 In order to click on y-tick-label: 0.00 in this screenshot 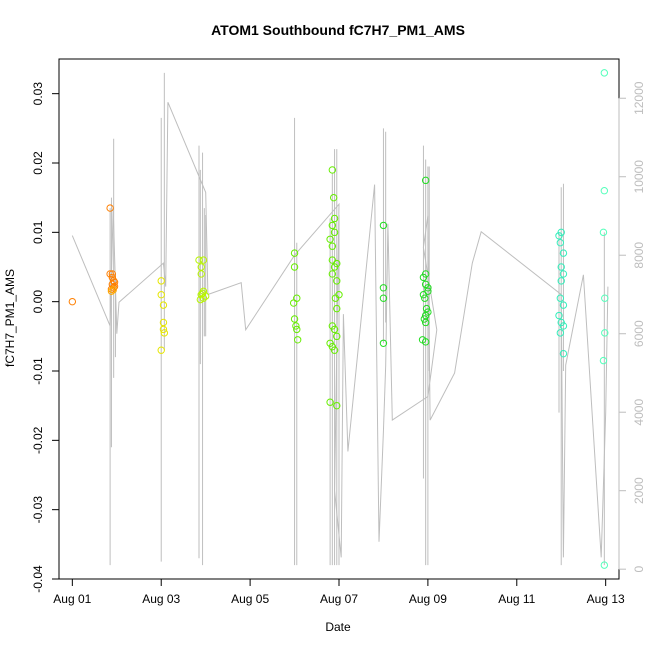, I will do `click(38, 302)`.